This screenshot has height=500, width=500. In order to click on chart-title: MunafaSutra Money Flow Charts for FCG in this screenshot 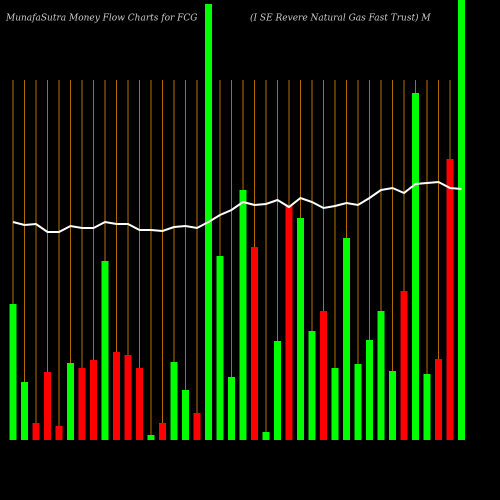, I will do `click(101, 19)`.